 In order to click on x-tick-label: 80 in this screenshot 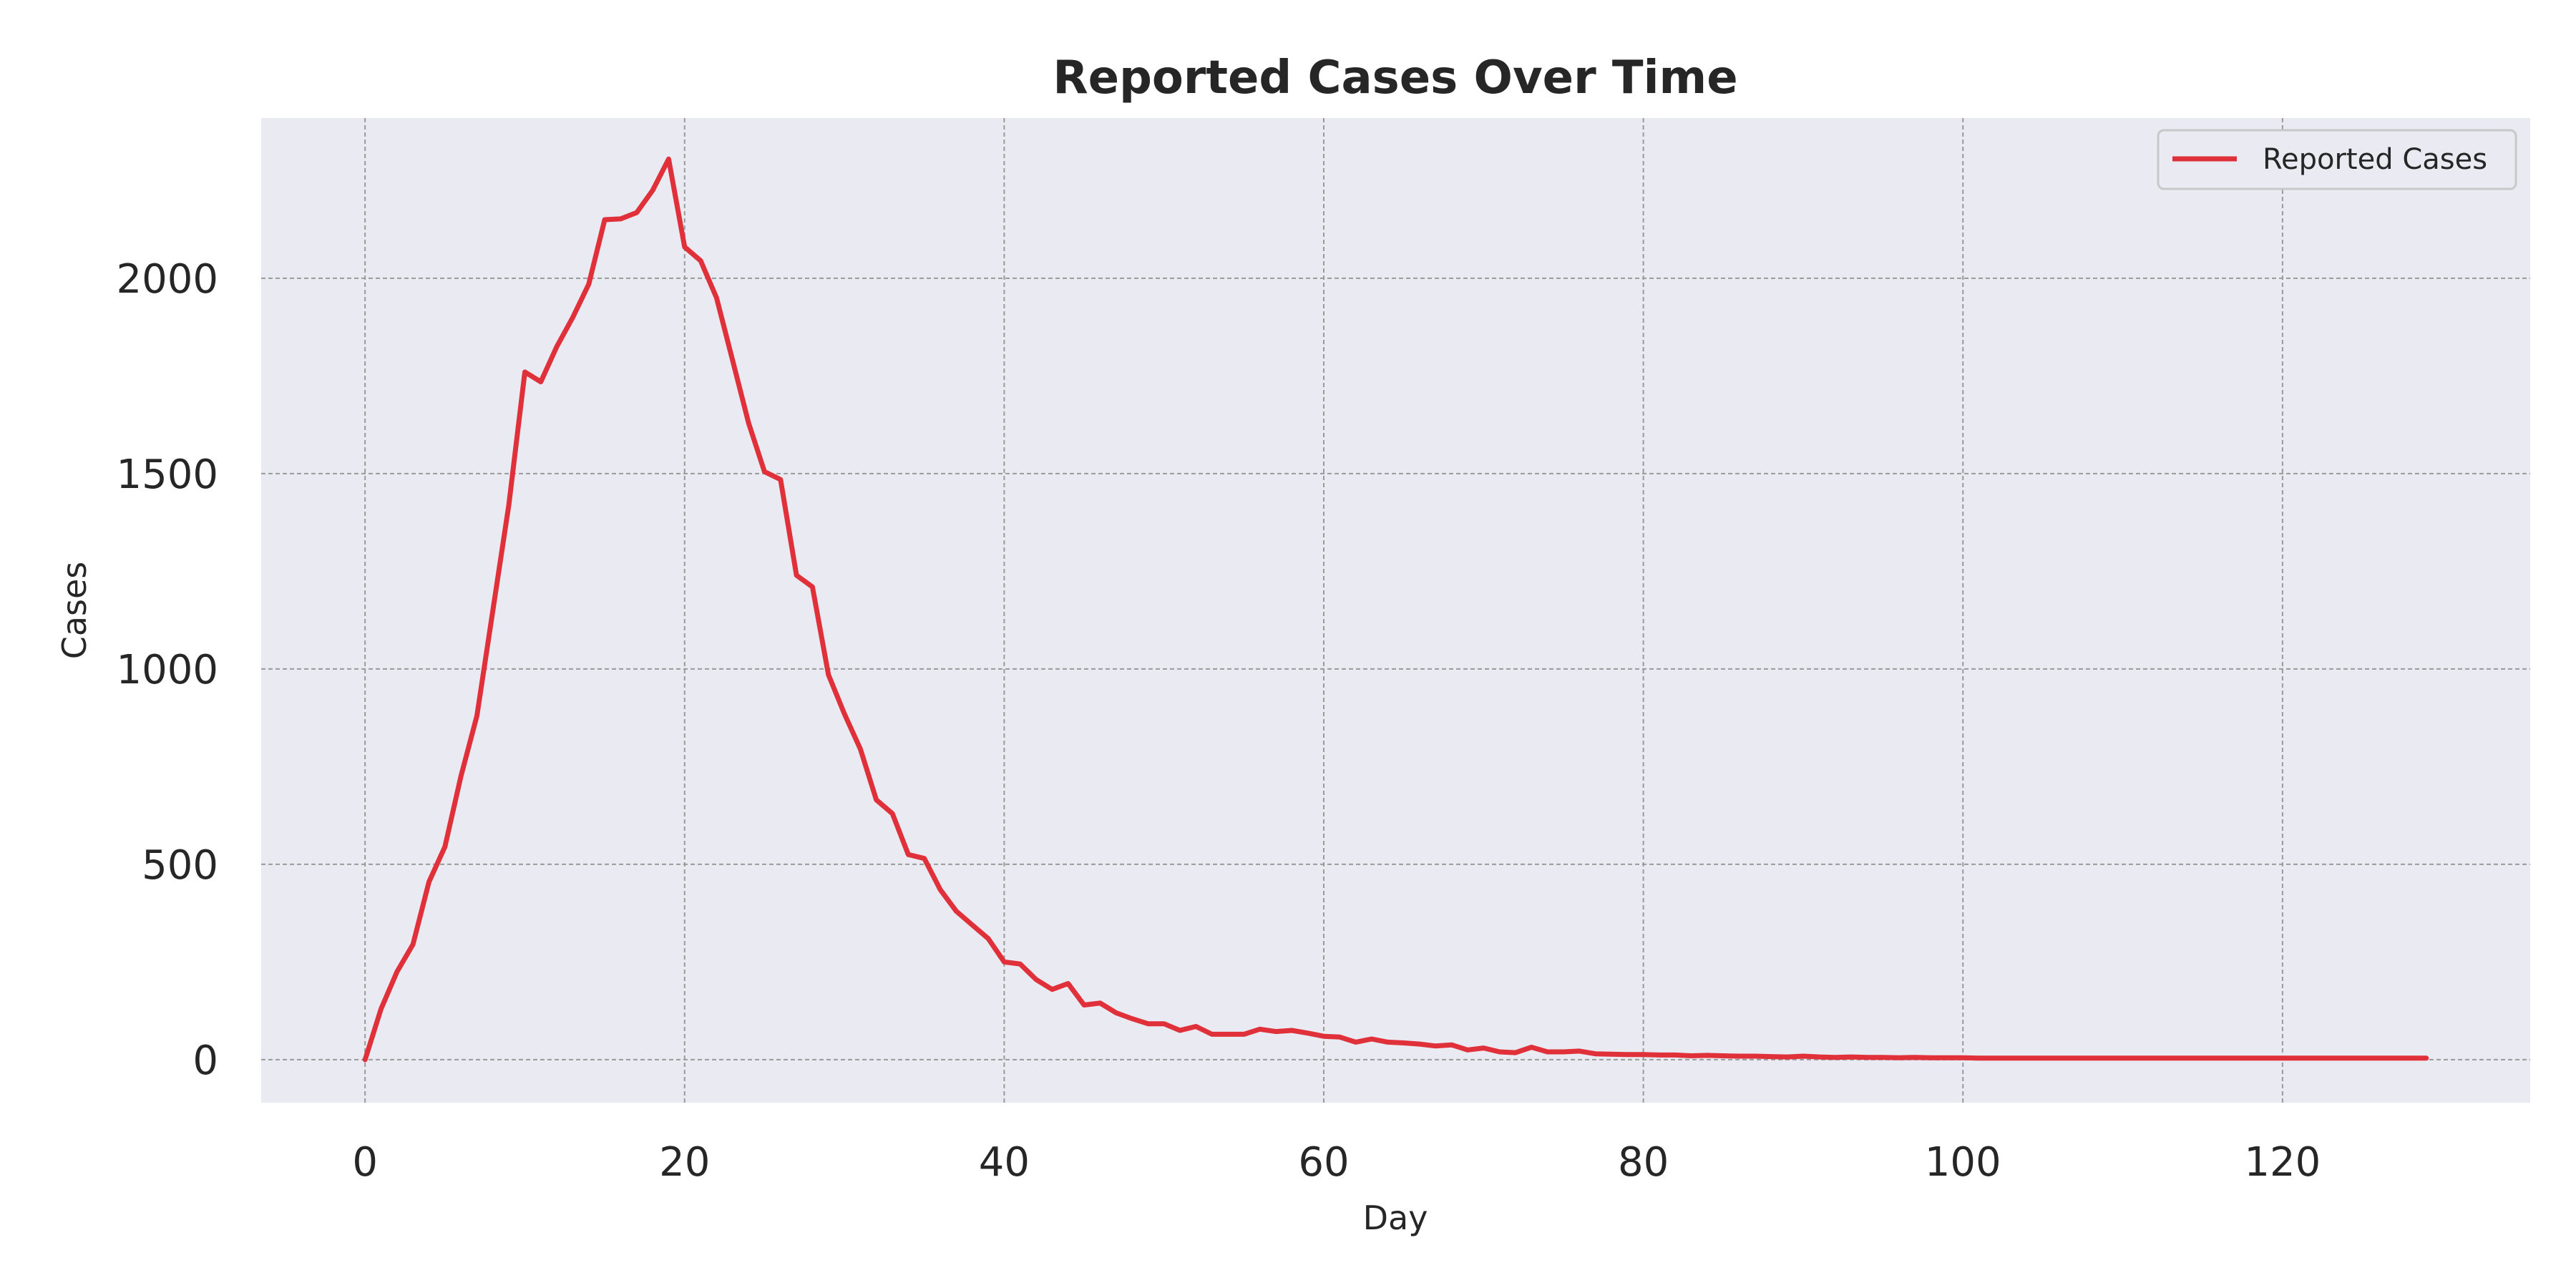, I will do `click(1643, 1162)`.